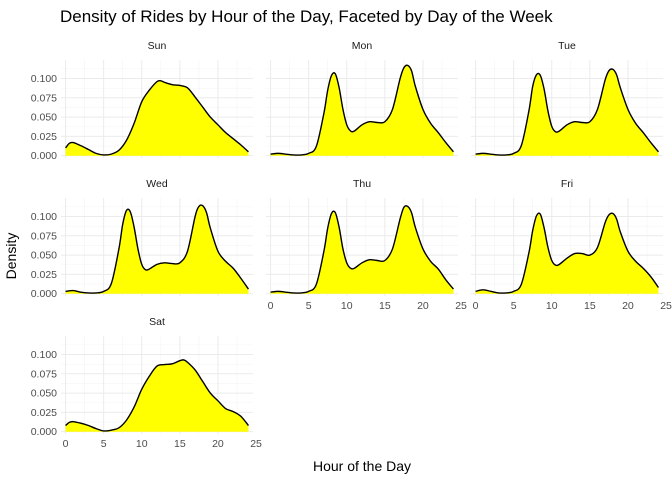 The image size is (672, 480). Describe the element at coordinates (11, 256) in the screenshot. I see `y-axis-title: Density` at that location.